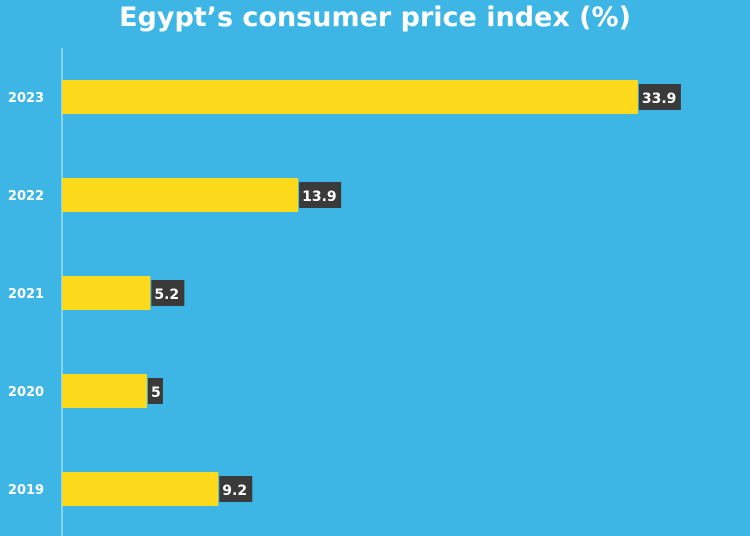 The width and height of the screenshot is (750, 536). Describe the element at coordinates (26, 294) in the screenshot. I see `category-label: 2021` at that location.